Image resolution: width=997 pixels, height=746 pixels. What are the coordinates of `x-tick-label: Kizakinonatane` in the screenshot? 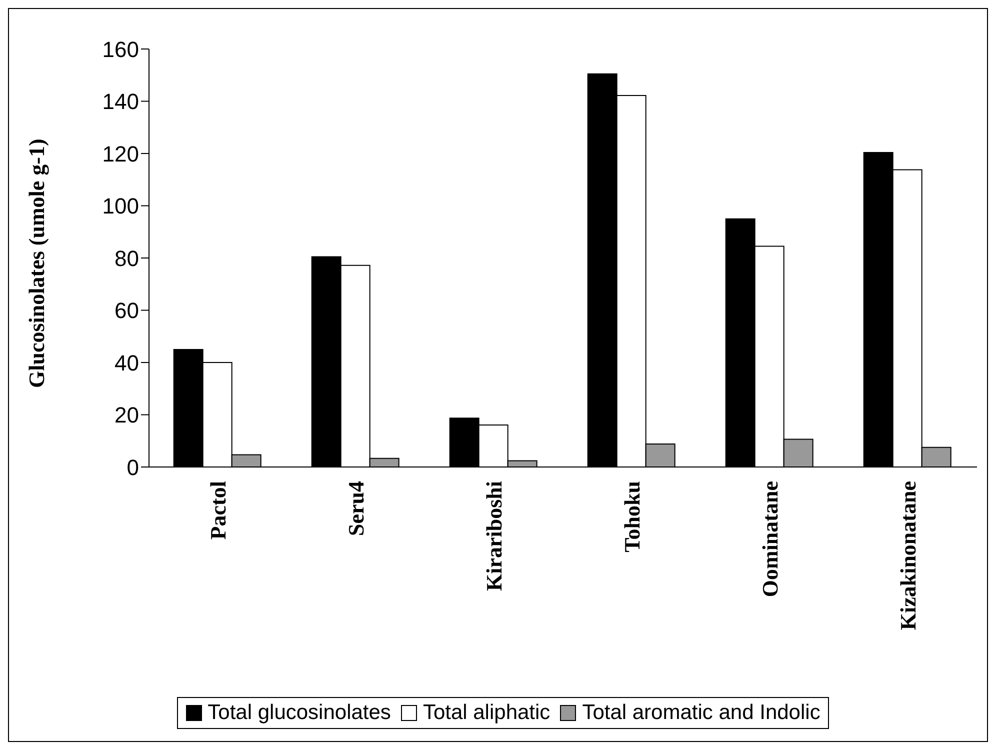 It's located at (908, 555).